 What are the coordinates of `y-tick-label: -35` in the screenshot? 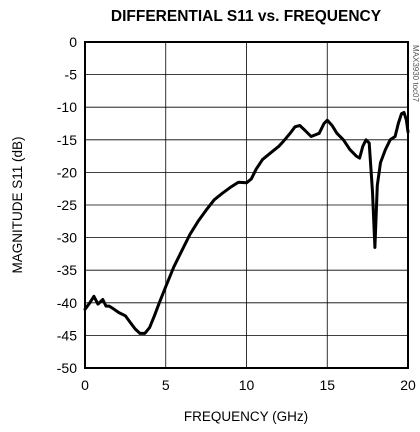 It's located at (67, 270).